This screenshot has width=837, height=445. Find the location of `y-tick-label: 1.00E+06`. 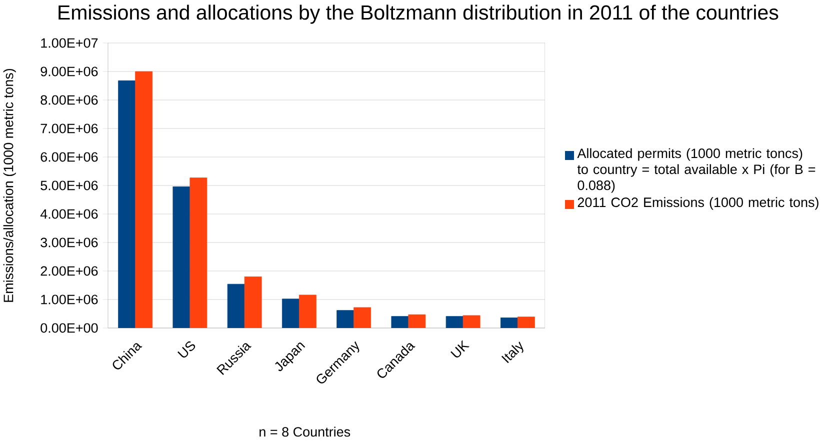

y-tick-label: 1.00E+06 is located at coordinates (69, 299).